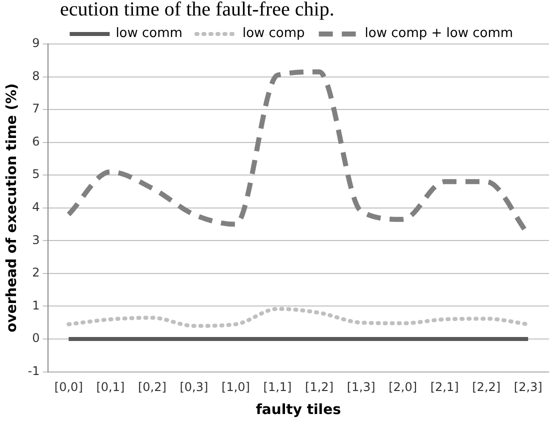 Image resolution: width=555 pixels, height=423 pixels. I want to click on x-tick-label: [0,2], so click(152, 387).